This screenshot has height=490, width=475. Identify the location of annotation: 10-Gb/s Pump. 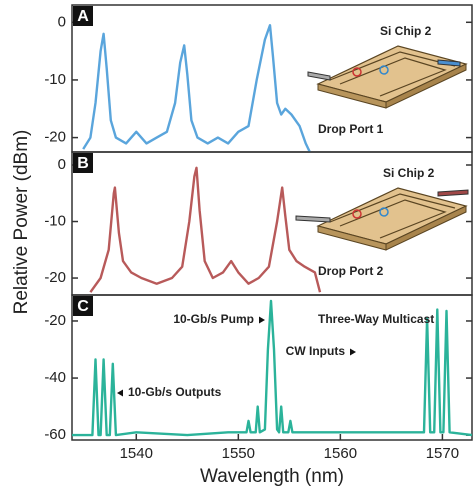
(213, 319).